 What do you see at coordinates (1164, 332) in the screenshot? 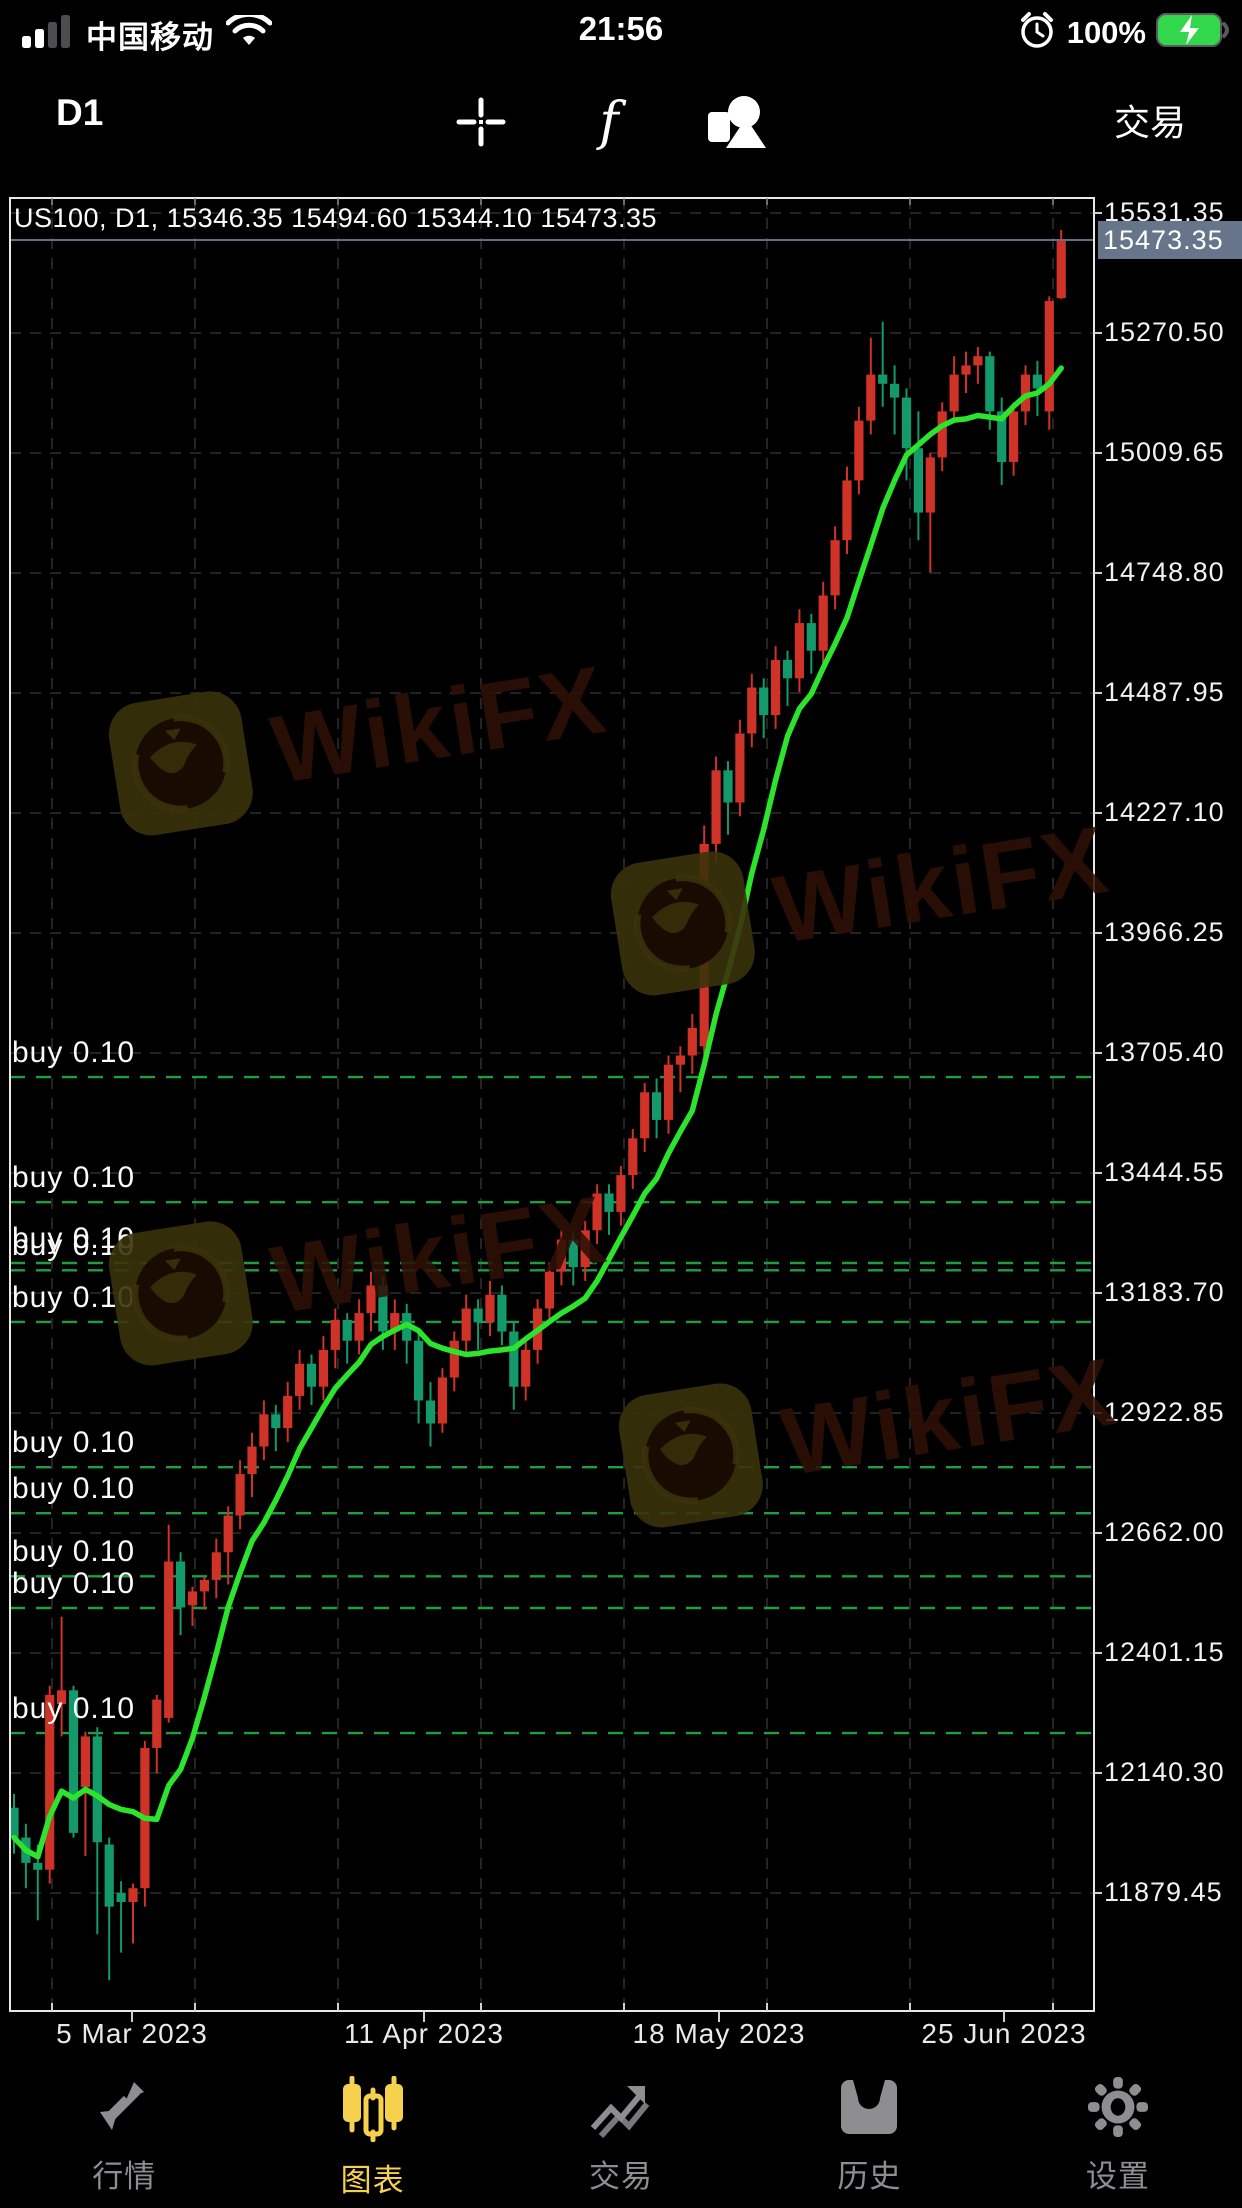
I see `price-axis-label: 15270.50` at bounding box center [1164, 332].